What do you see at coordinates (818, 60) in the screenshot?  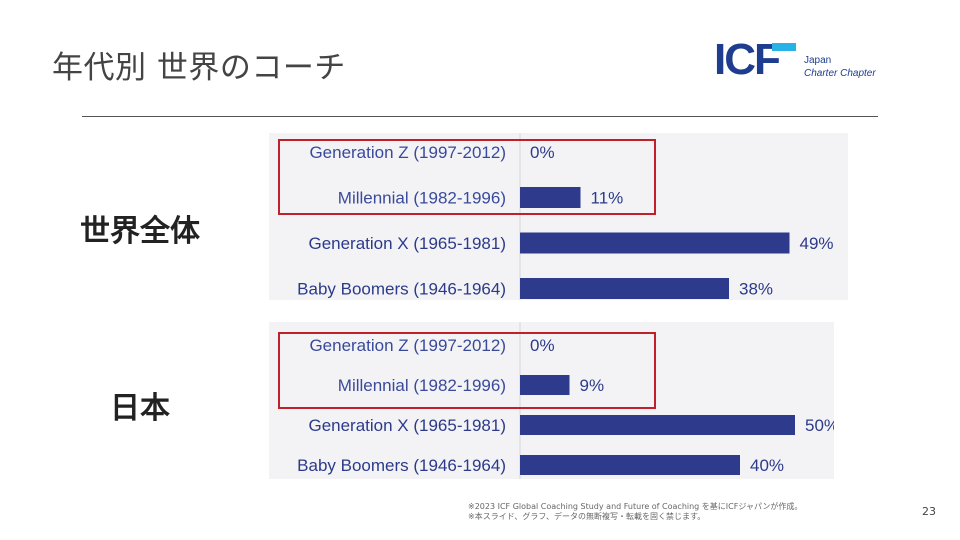 I see `logo-text-japan: Japan` at bounding box center [818, 60].